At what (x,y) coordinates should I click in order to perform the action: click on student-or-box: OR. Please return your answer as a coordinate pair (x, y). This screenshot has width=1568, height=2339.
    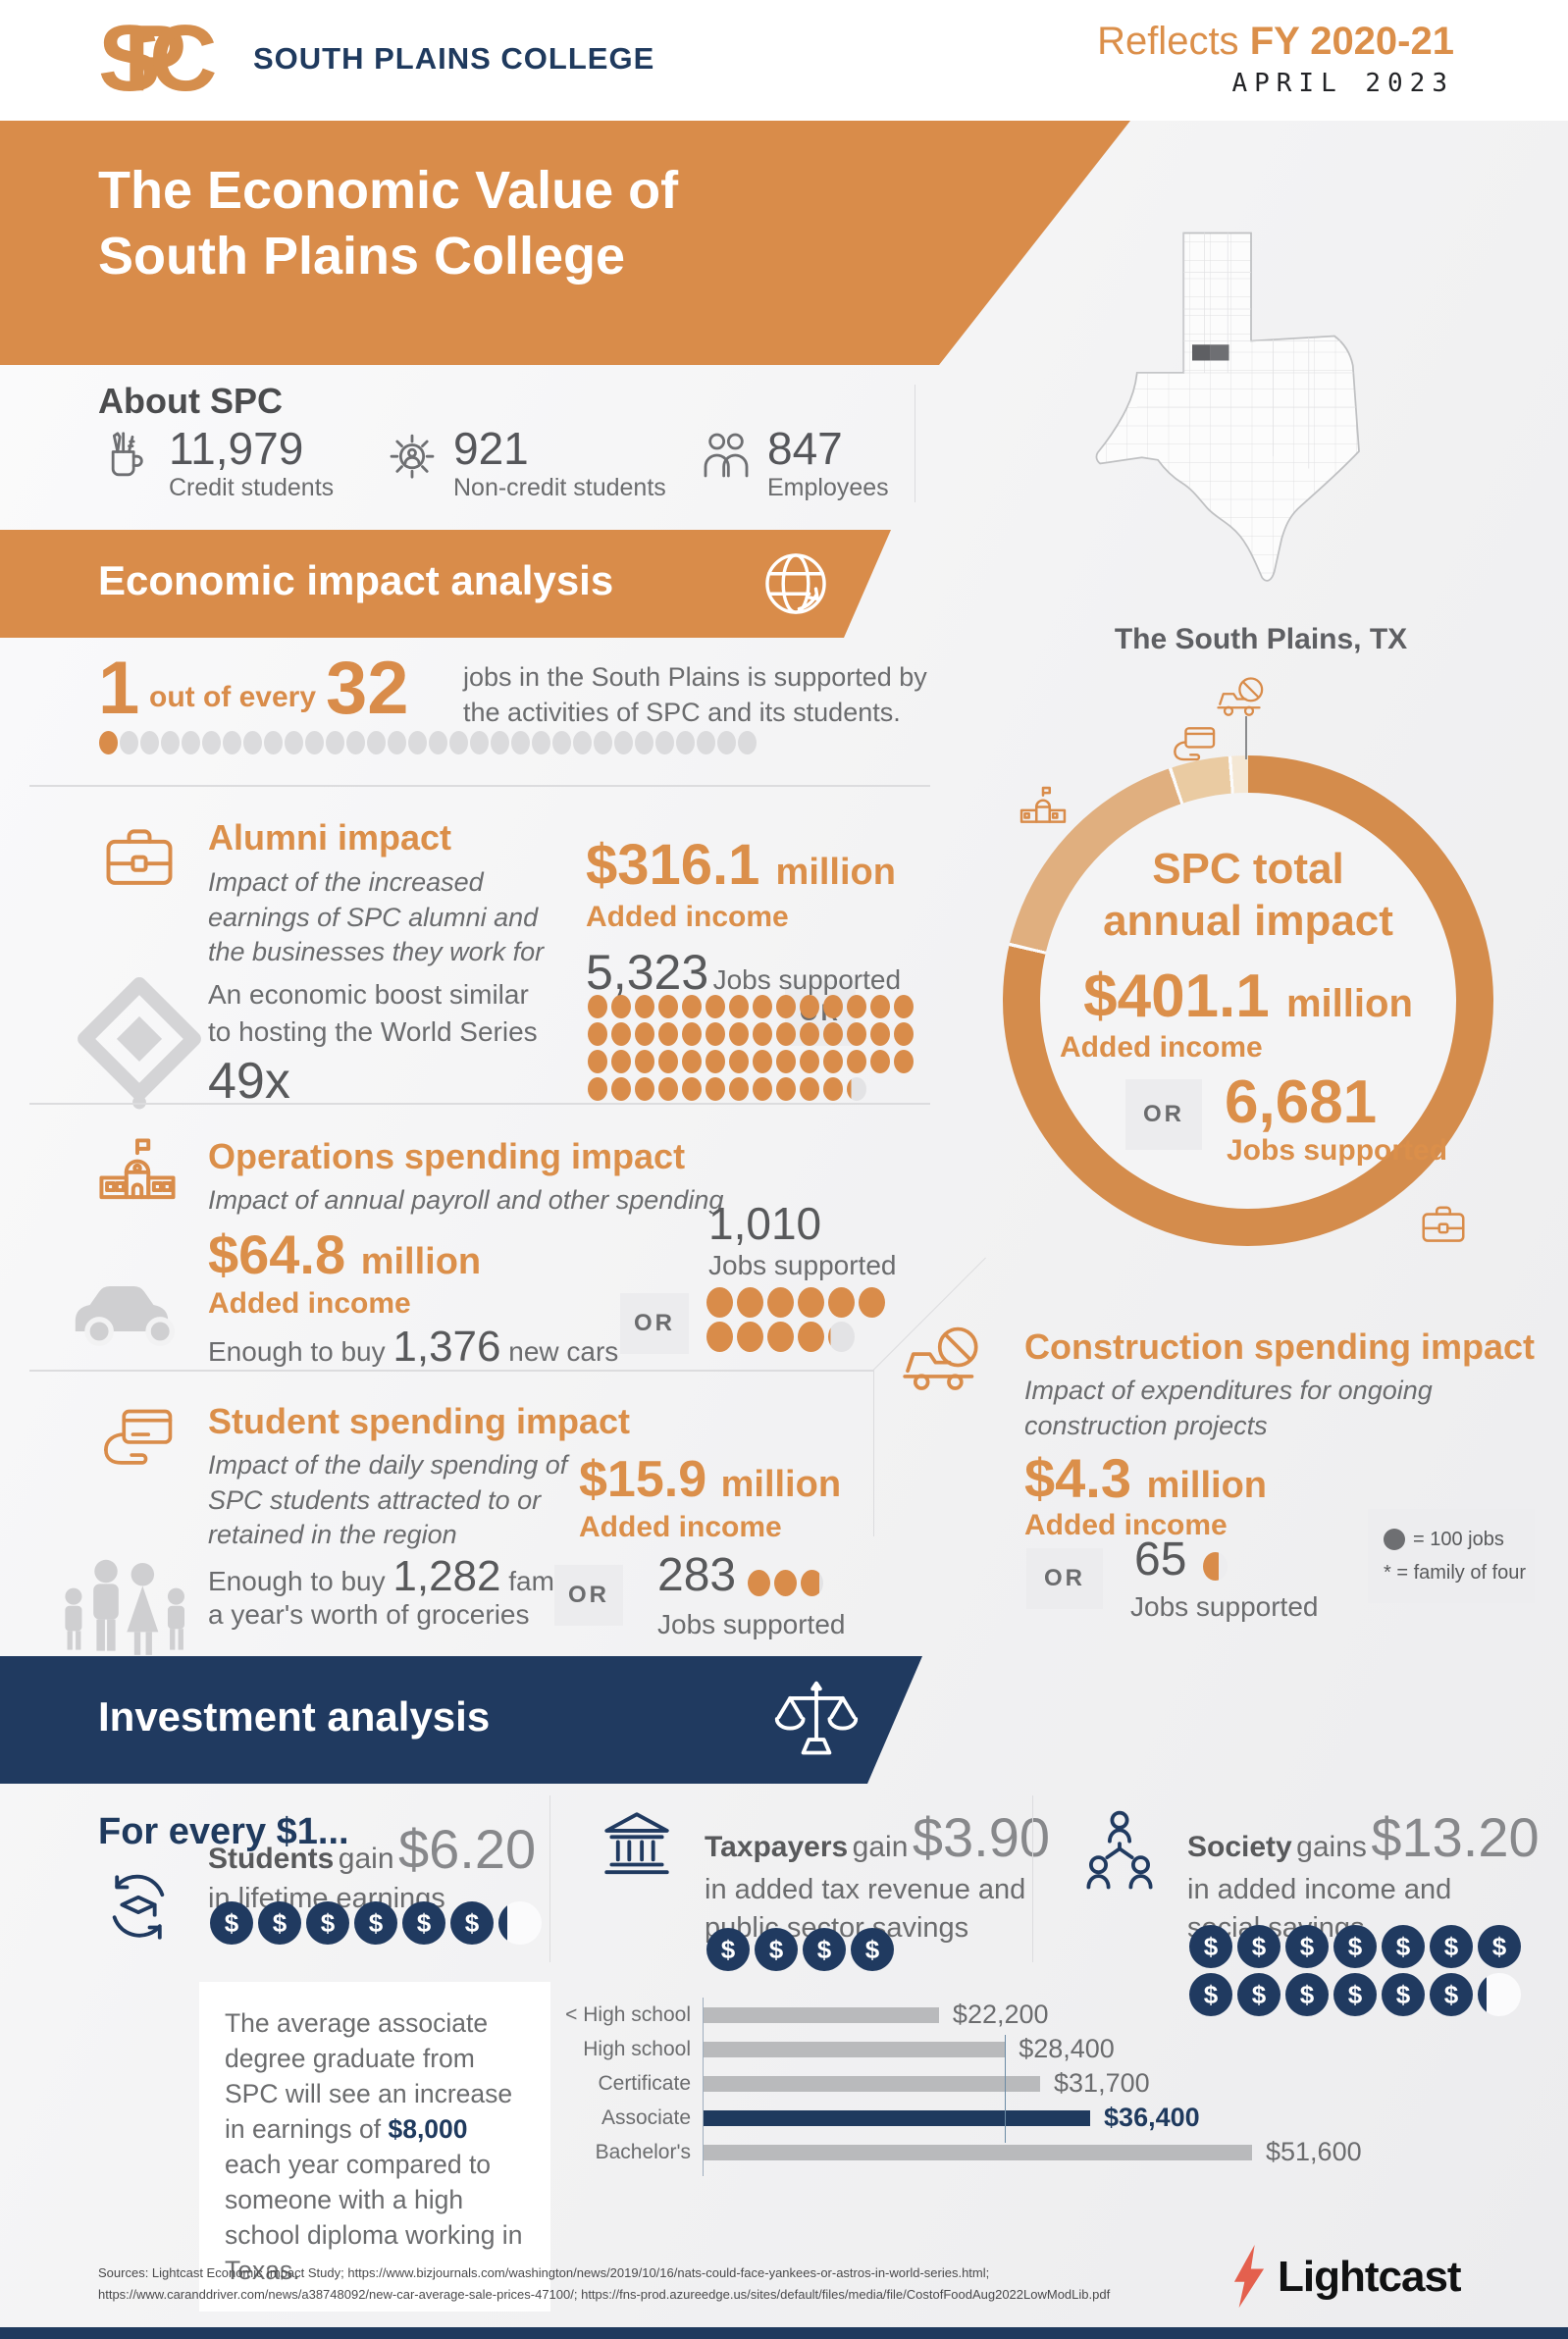
    Looking at the image, I should click on (589, 1595).